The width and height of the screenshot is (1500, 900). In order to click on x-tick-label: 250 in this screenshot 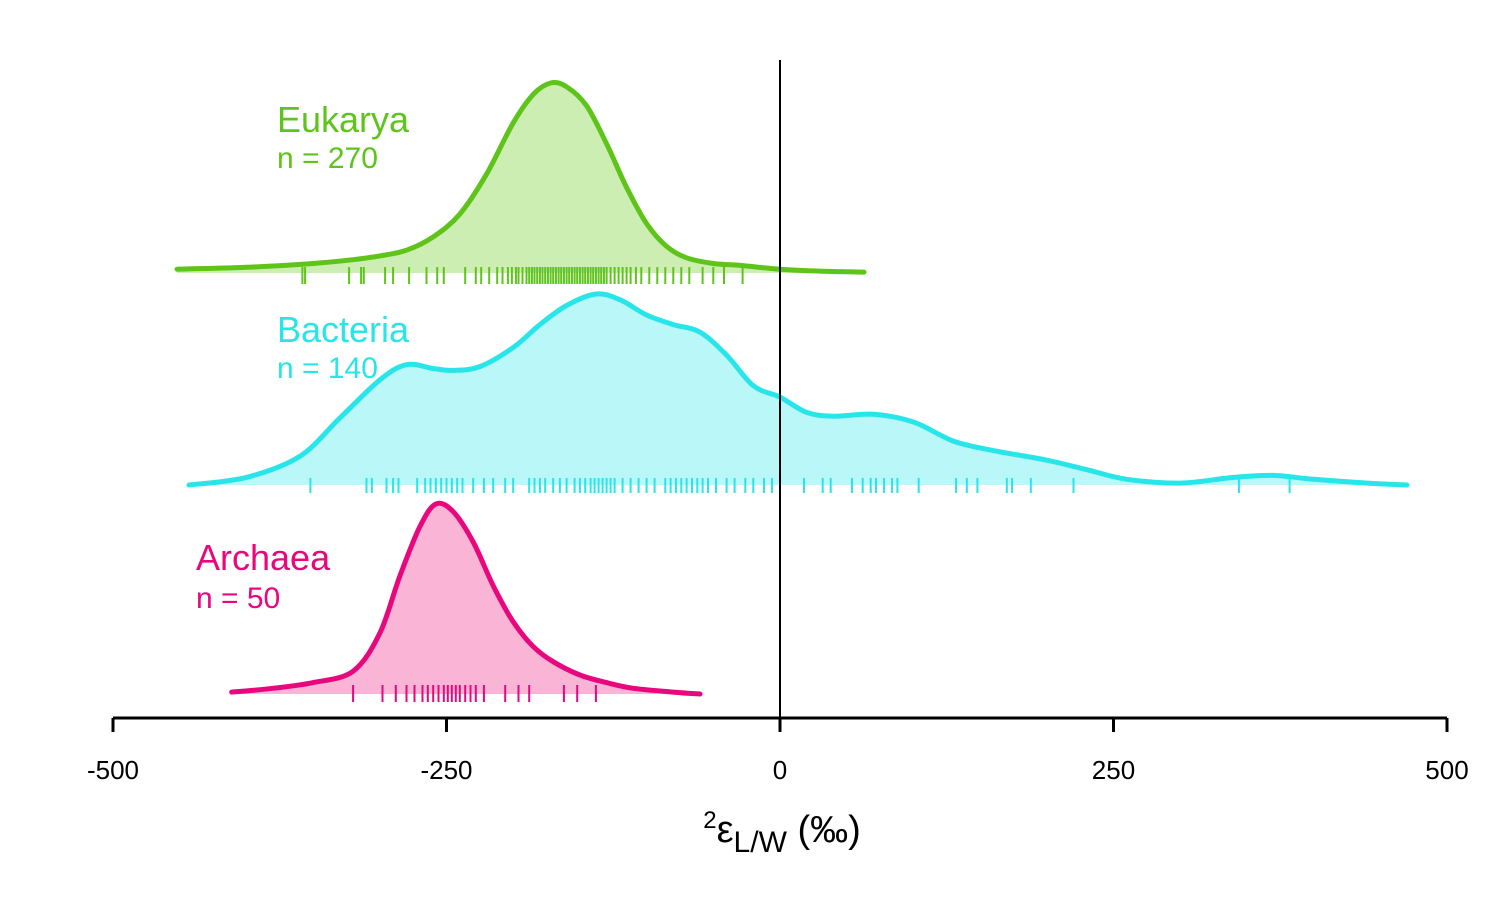, I will do `click(1113, 770)`.